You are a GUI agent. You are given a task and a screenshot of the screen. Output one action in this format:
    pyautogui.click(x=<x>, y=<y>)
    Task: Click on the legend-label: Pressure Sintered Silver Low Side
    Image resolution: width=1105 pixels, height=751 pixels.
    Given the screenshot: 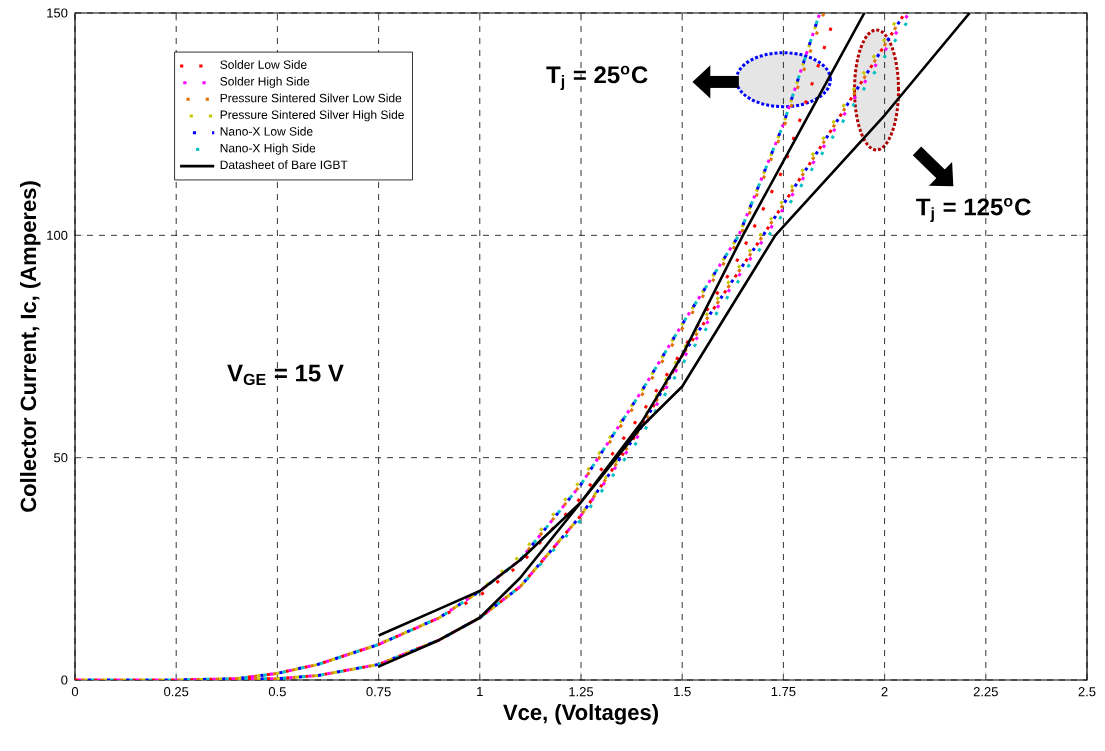 What is the action you would take?
    pyautogui.click(x=311, y=98)
    